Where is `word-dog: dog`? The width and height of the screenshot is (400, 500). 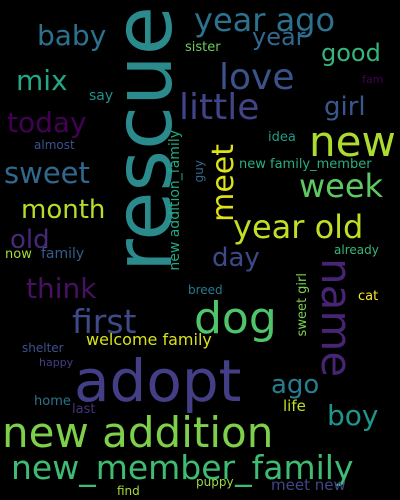 word-dog: dog is located at coordinates (235, 318).